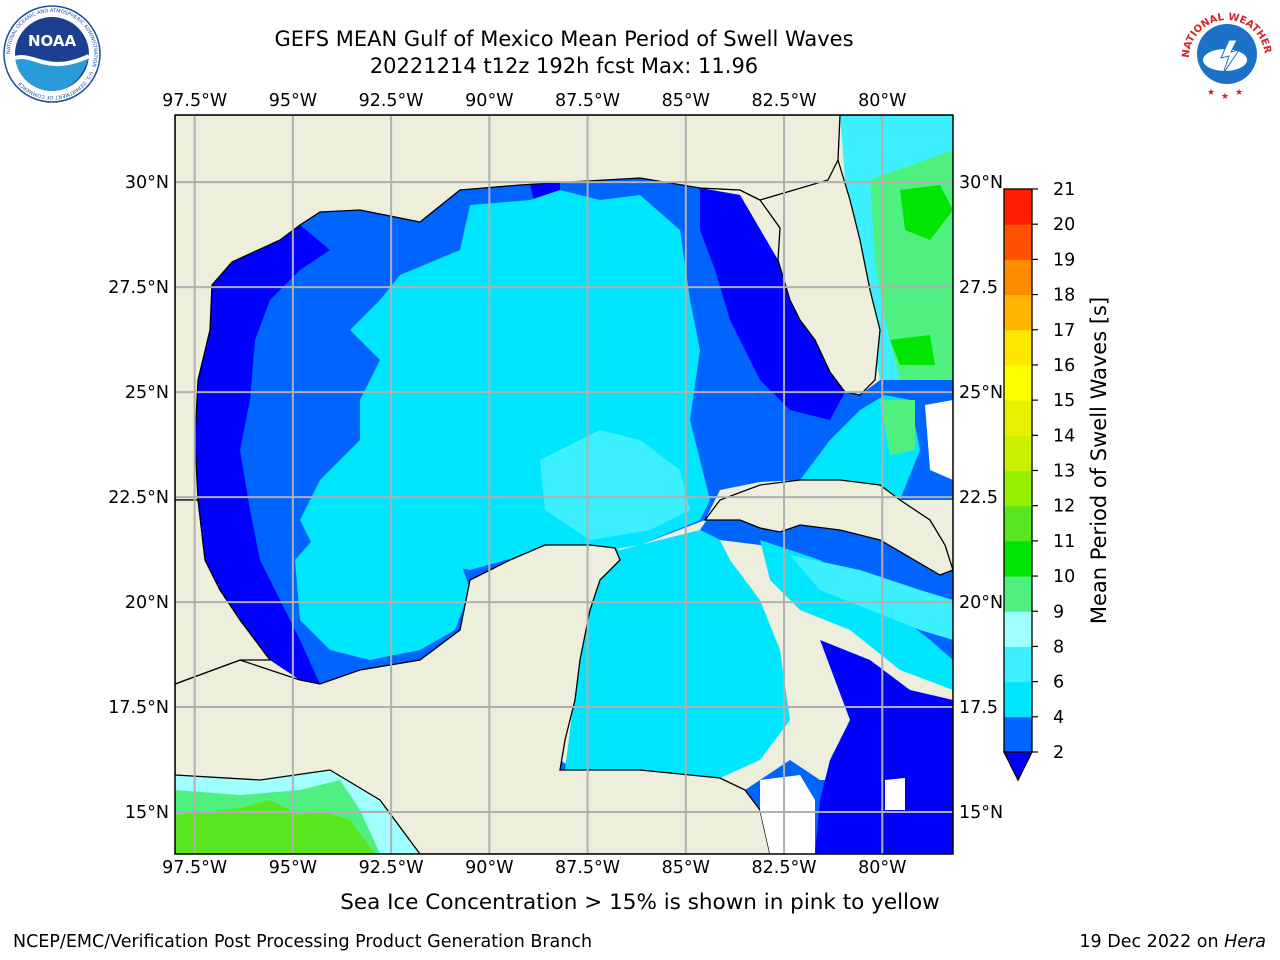  Describe the element at coordinates (871, 597) in the screenshot. I see `lightcyan-caribbean` at that location.